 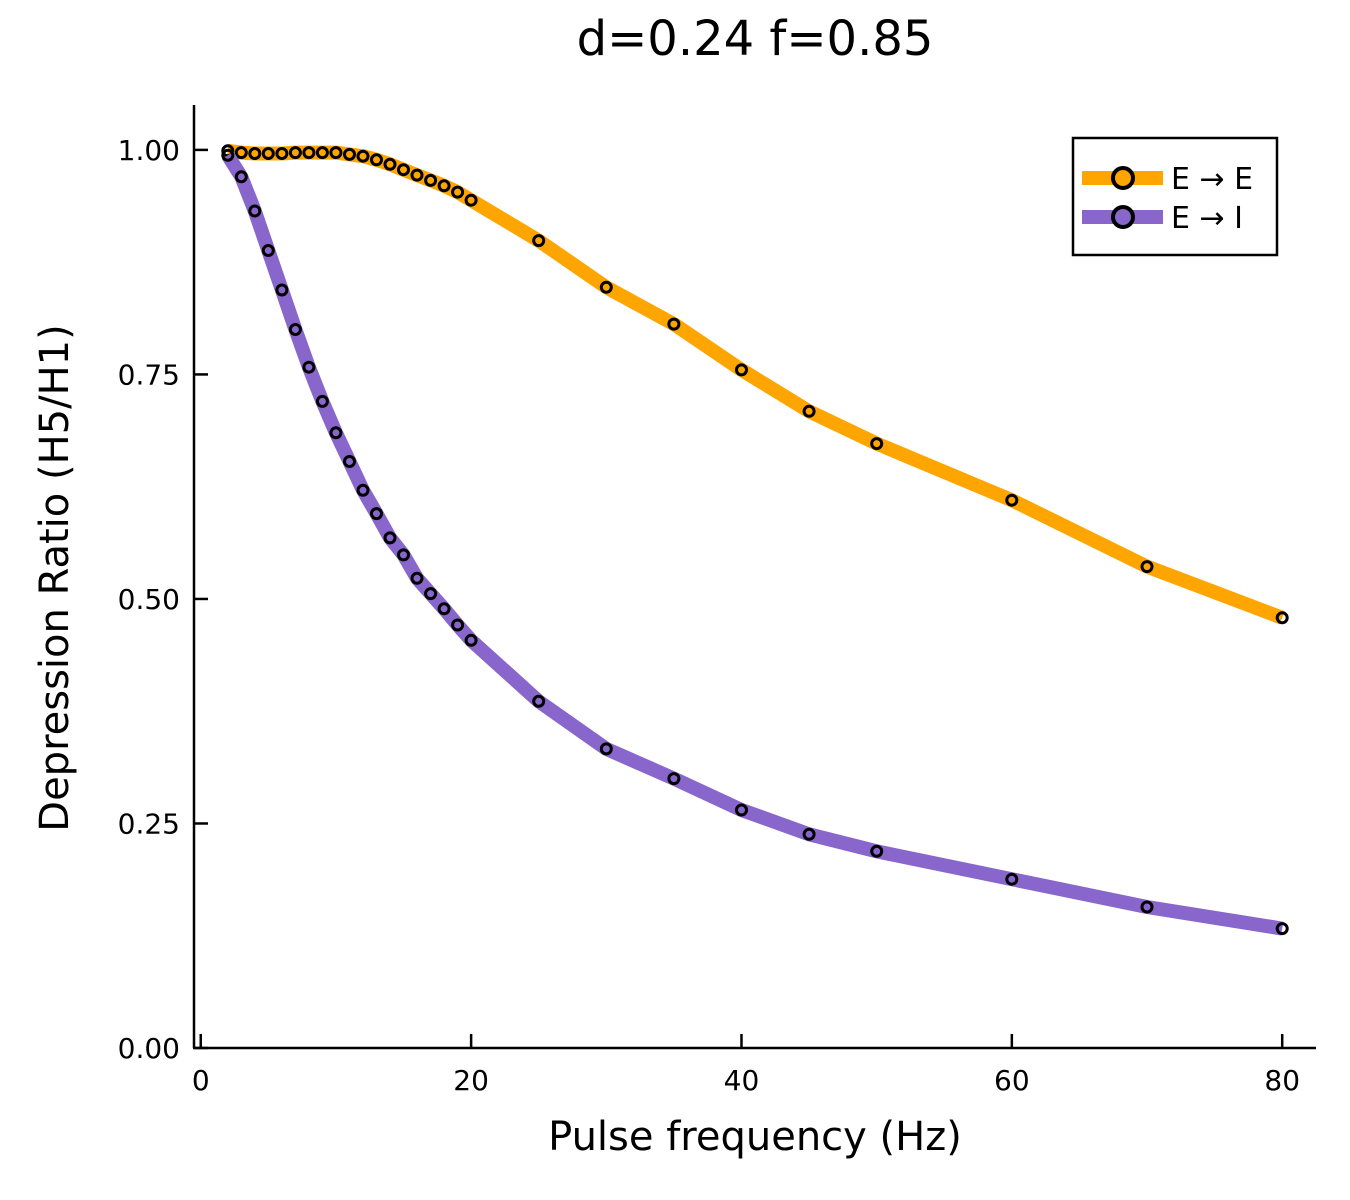 What do you see at coordinates (755, 39) in the screenshot?
I see `chart-title: d=0.24 f=0.85` at bounding box center [755, 39].